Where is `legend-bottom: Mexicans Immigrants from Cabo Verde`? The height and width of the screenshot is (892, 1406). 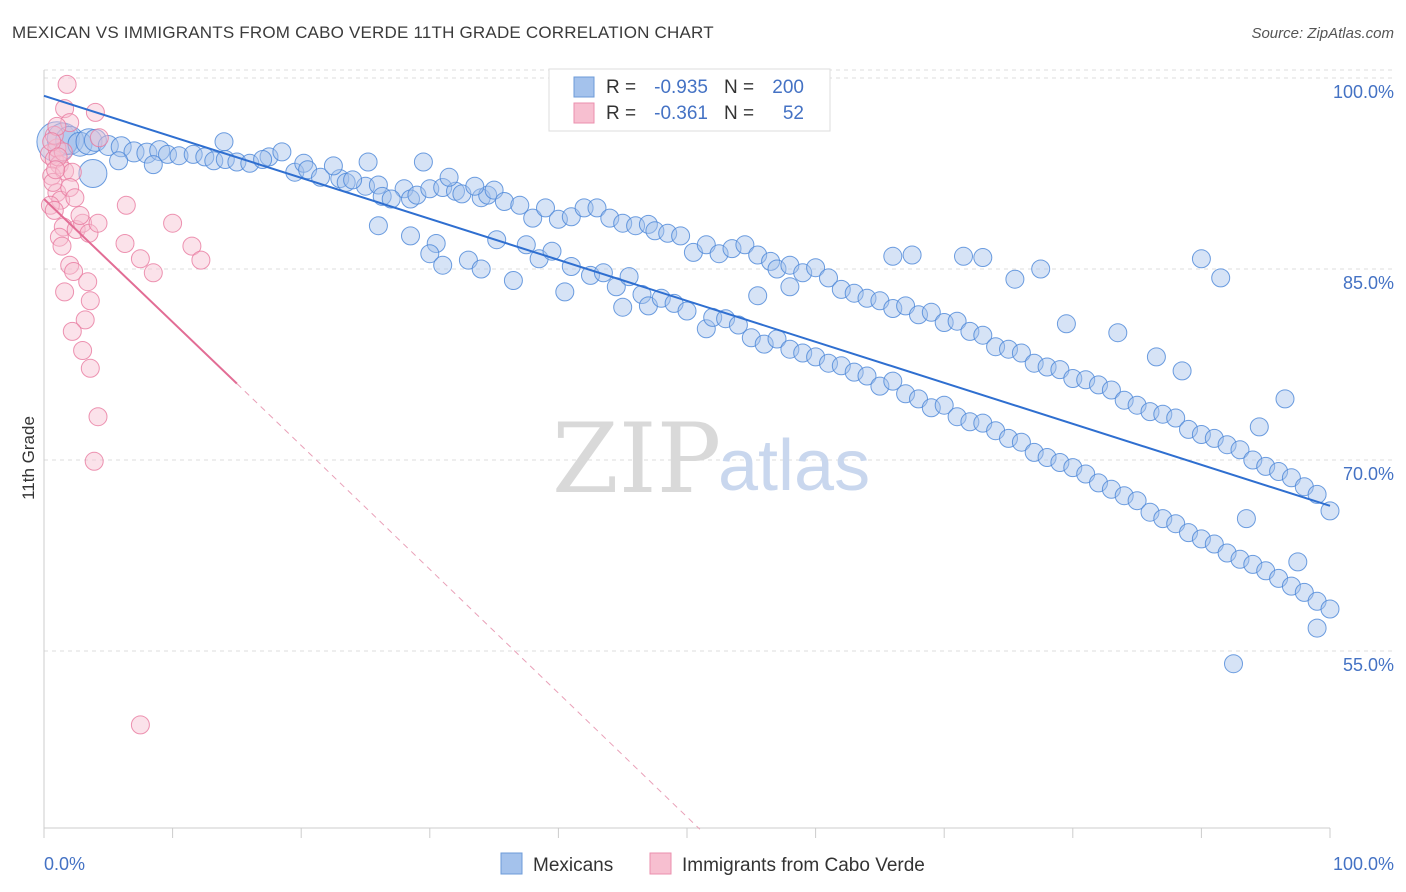 legend-bottom: Mexicans Immigrants from Cabo Verde is located at coordinates (712, 864).